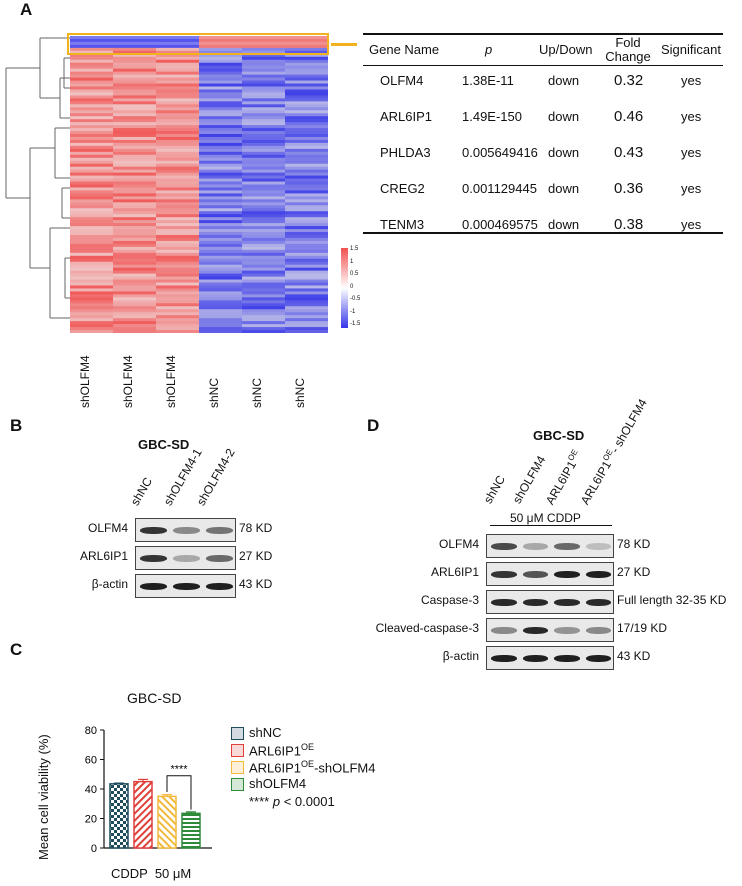 The image size is (742, 886). I want to click on blot-strip, so click(550, 546).